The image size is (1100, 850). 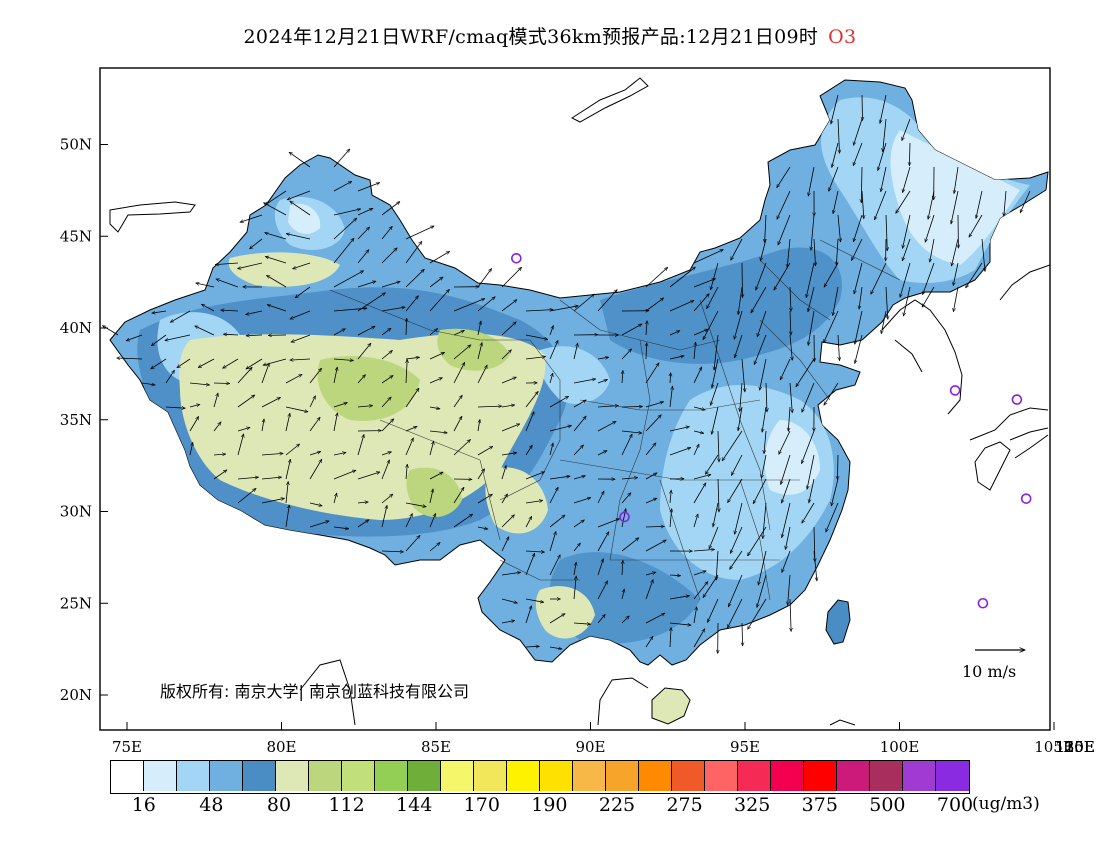 What do you see at coordinates (304, 218) in the screenshot?
I see `pale-blue-band` at bounding box center [304, 218].